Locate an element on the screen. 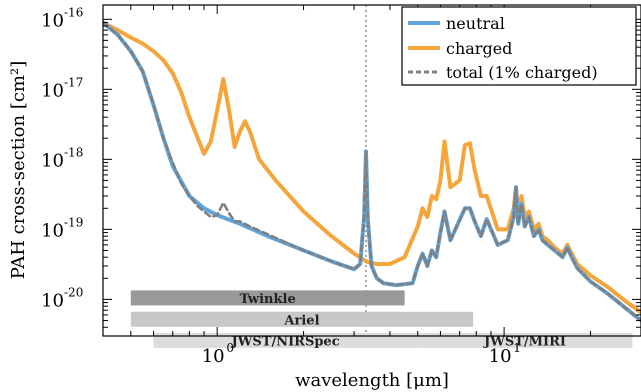  x-axis-label: wavelength [μm] is located at coordinates (372, 380).